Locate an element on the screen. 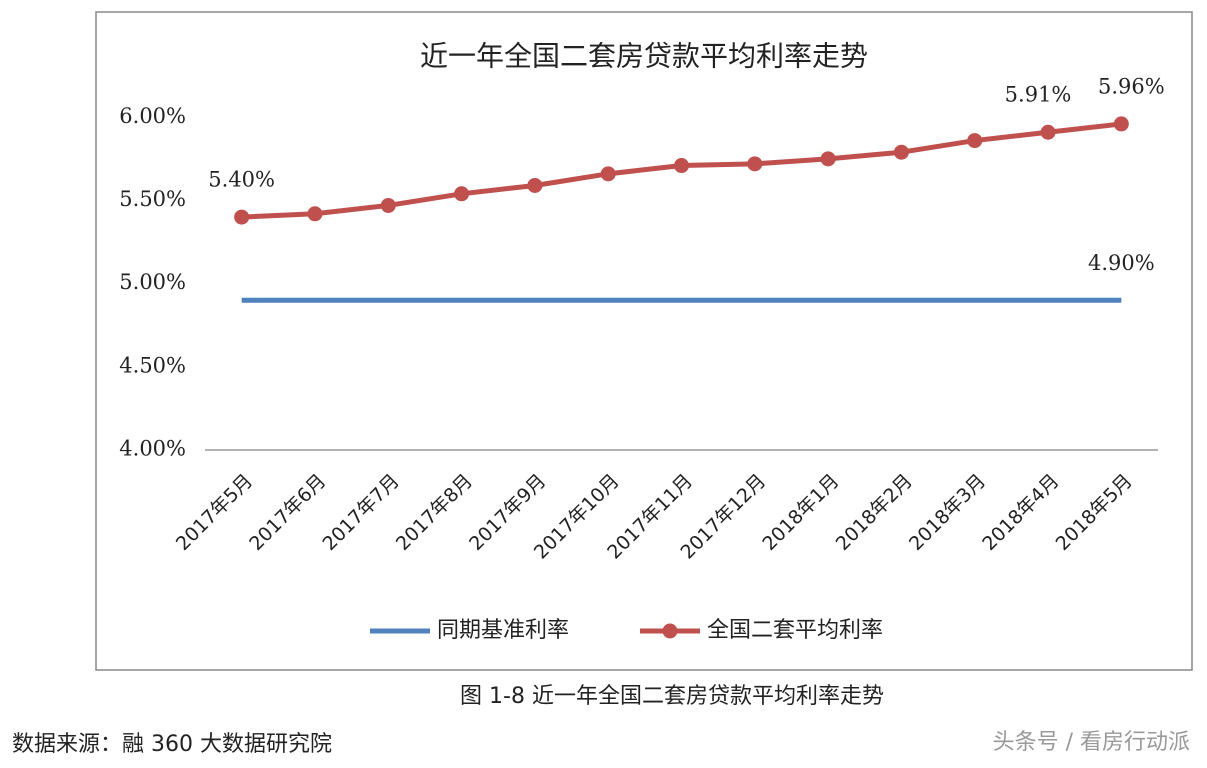 This screenshot has width=1207, height=768. y-tick-label: 4.50% is located at coordinates (152, 365).